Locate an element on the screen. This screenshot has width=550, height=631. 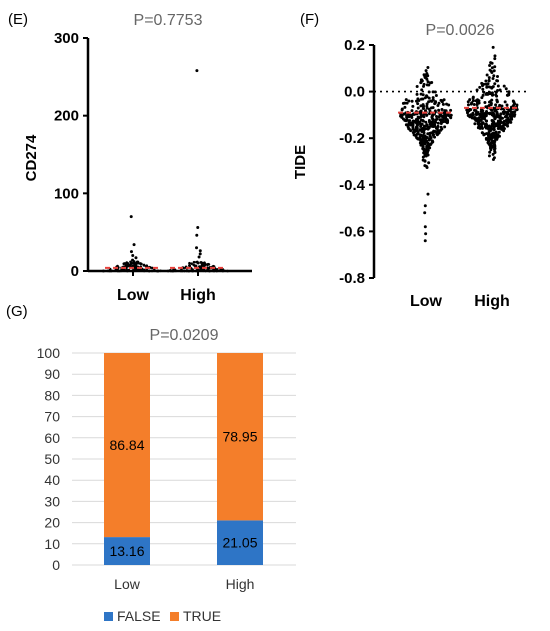
g-y-tick-label: 40 is located at coordinates (52, 480).